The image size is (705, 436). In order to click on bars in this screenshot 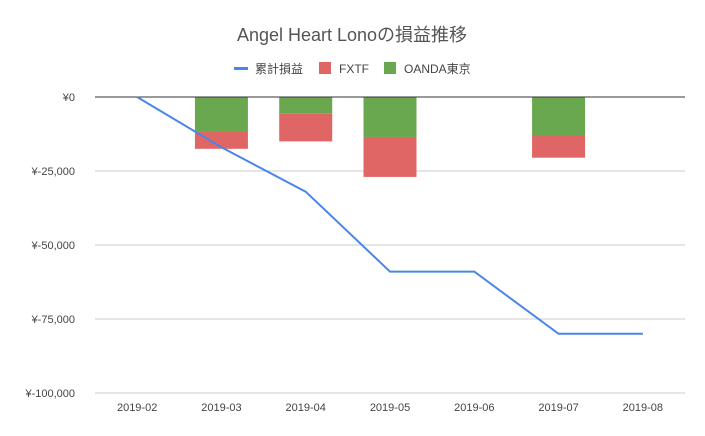, I will do `click(390, 137)`.